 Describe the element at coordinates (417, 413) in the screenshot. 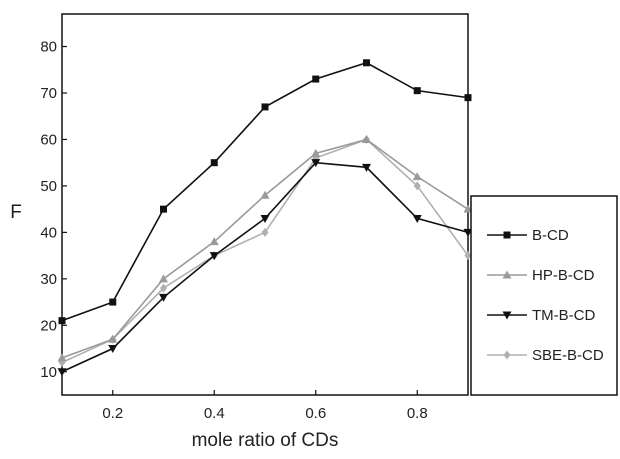

I see `x-tick-label: 0.8` at that location.